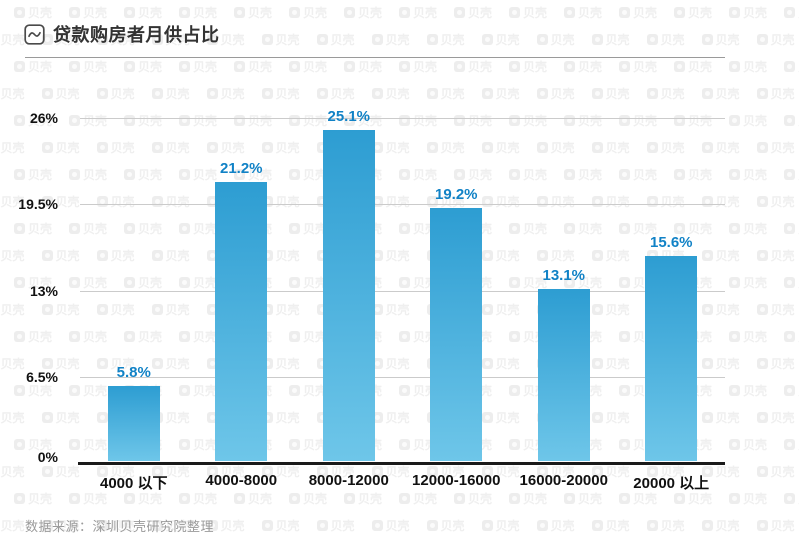 This screenshot has height=540, width=799. Describe the element at coordinates (401, 463) in the screenshot. I see `x-axis-line` at that location.